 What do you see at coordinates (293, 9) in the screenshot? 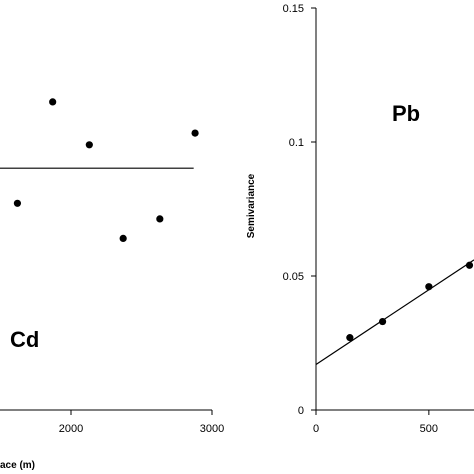
I see `pb-y-tick-label: 0.15` at bounding box center [293, 9].